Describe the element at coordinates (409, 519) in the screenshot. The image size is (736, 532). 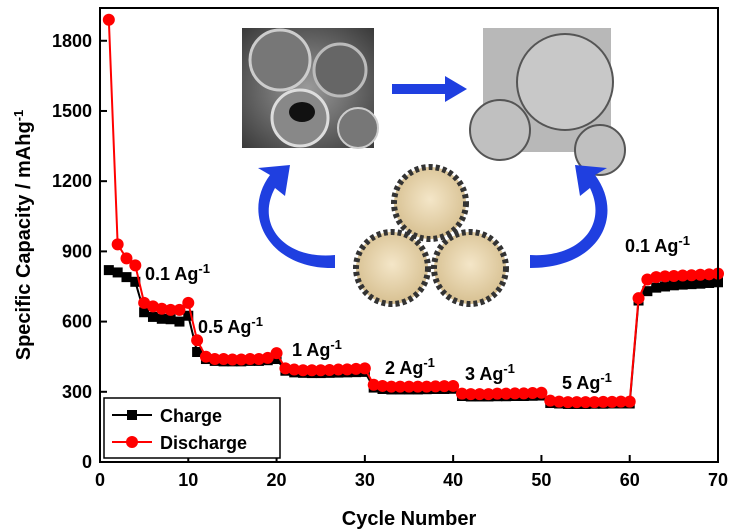
I see `x-axis-label: Cycle Number` at that location.